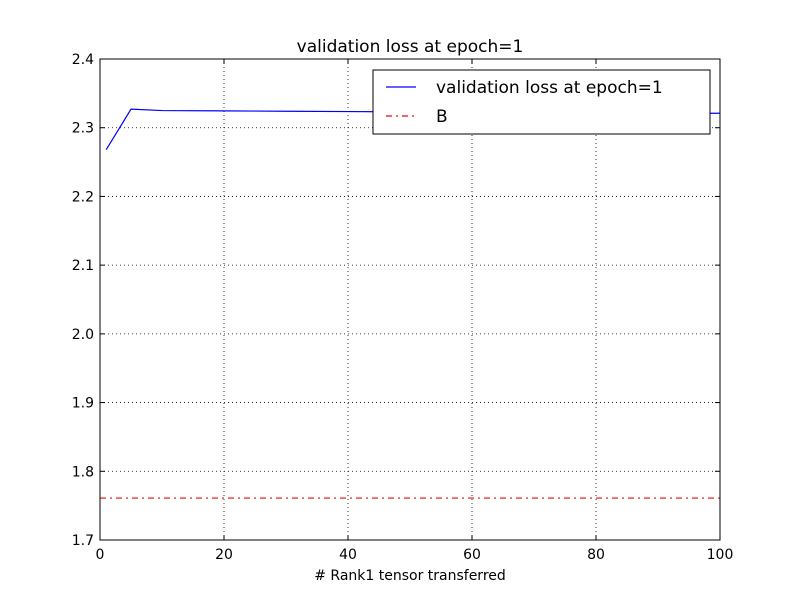  I want to click on legend: validation loss at epoch=1 B, so click(541, 102).